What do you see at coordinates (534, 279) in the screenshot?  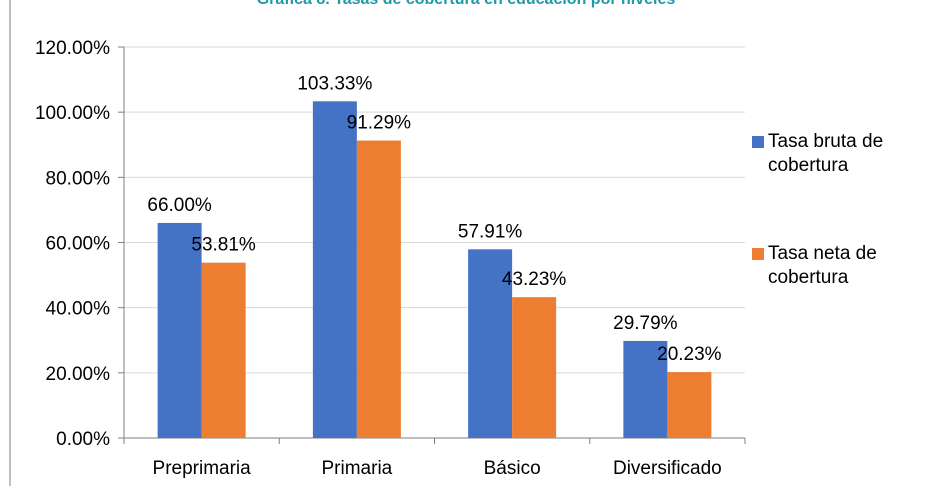 I see `value-label: 43.23%` at bounding box center [534, 279].